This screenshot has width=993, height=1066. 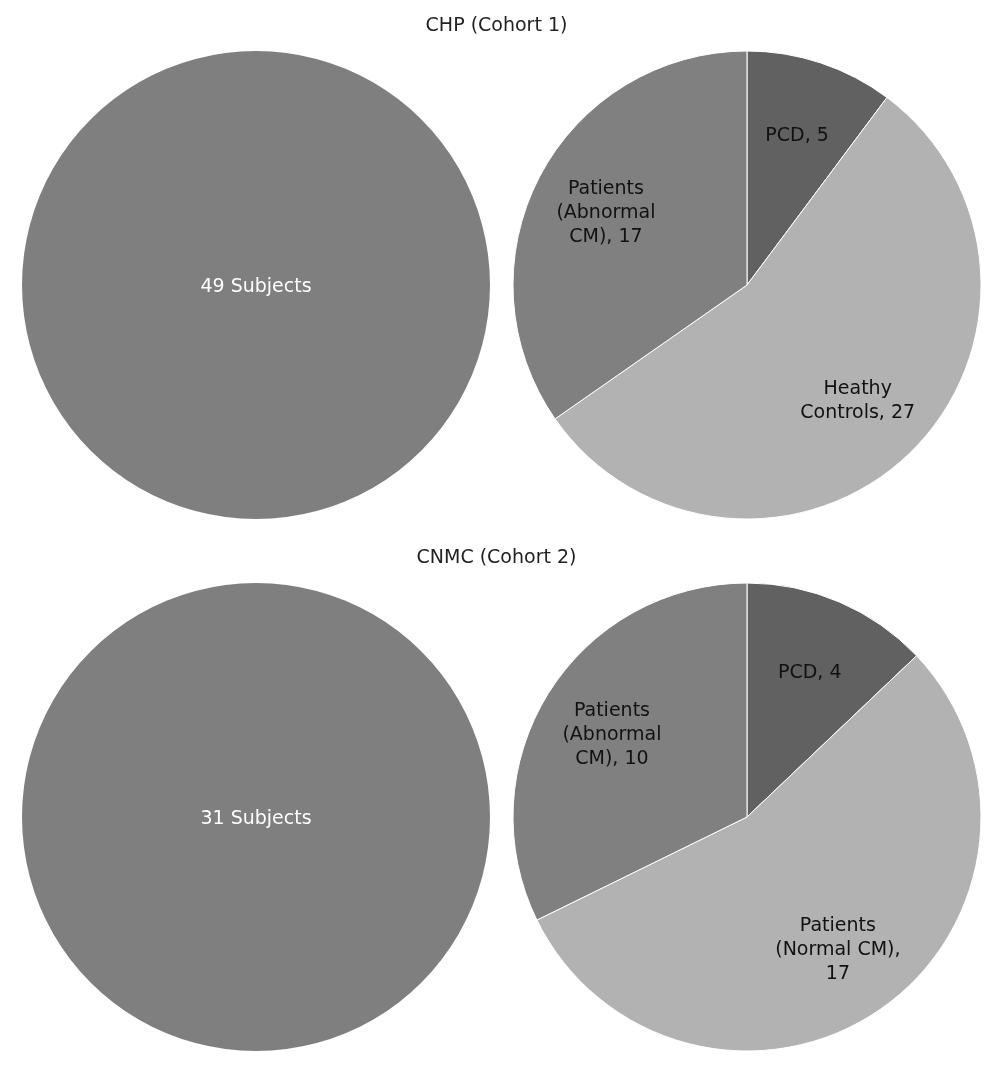 What do you see at coordinates (256, 817) in the screenshot?
I see `slice-label: 31 Subjects` at bounding box center [256, 817].